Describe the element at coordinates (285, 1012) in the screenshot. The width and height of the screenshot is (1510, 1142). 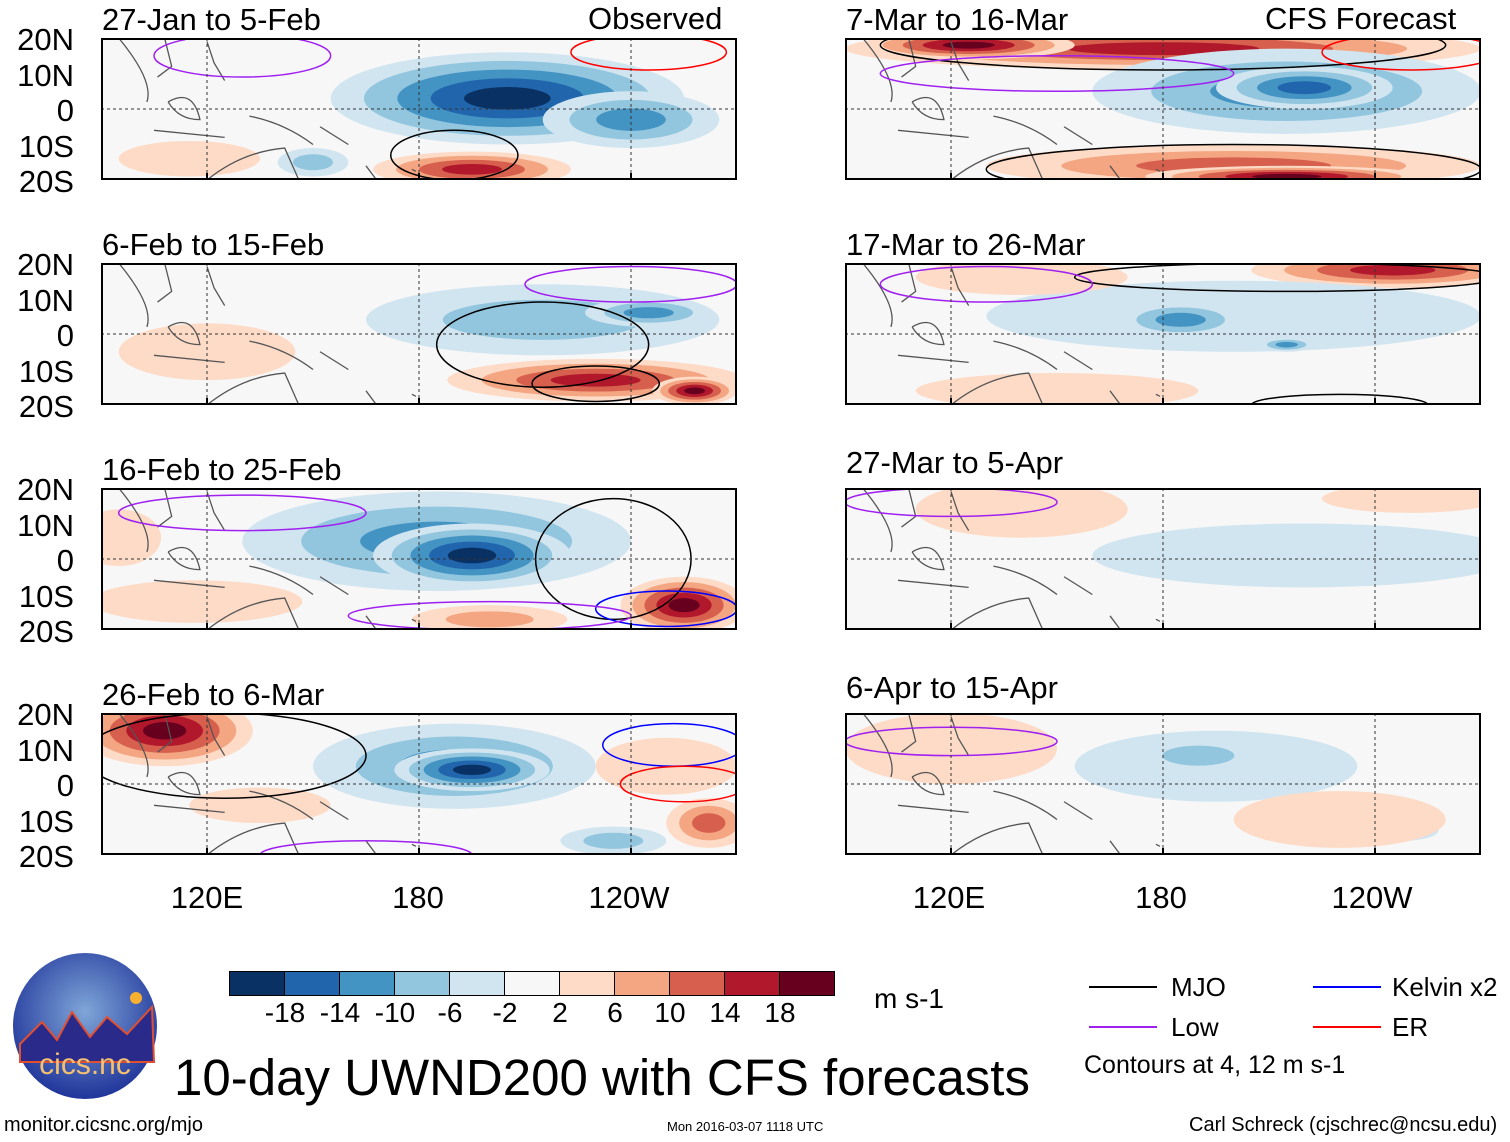
I see `colorbar-label: -18` at that location.